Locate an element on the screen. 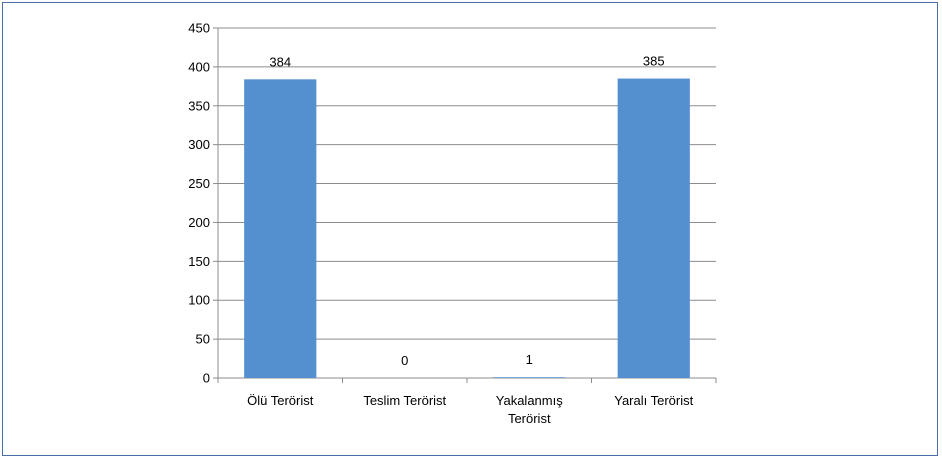  data-label: 384 is located at coordinates (280, 61).